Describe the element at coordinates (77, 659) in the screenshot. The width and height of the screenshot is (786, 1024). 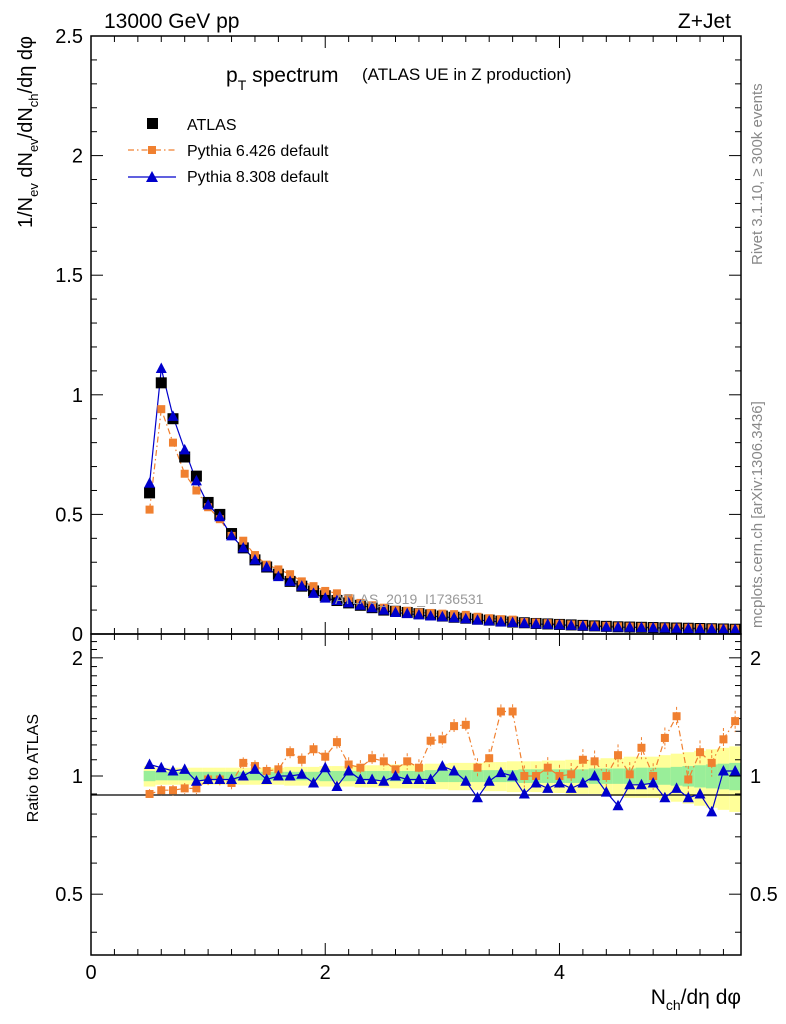
I see `ratio-y-tick-label: 2` at that location.